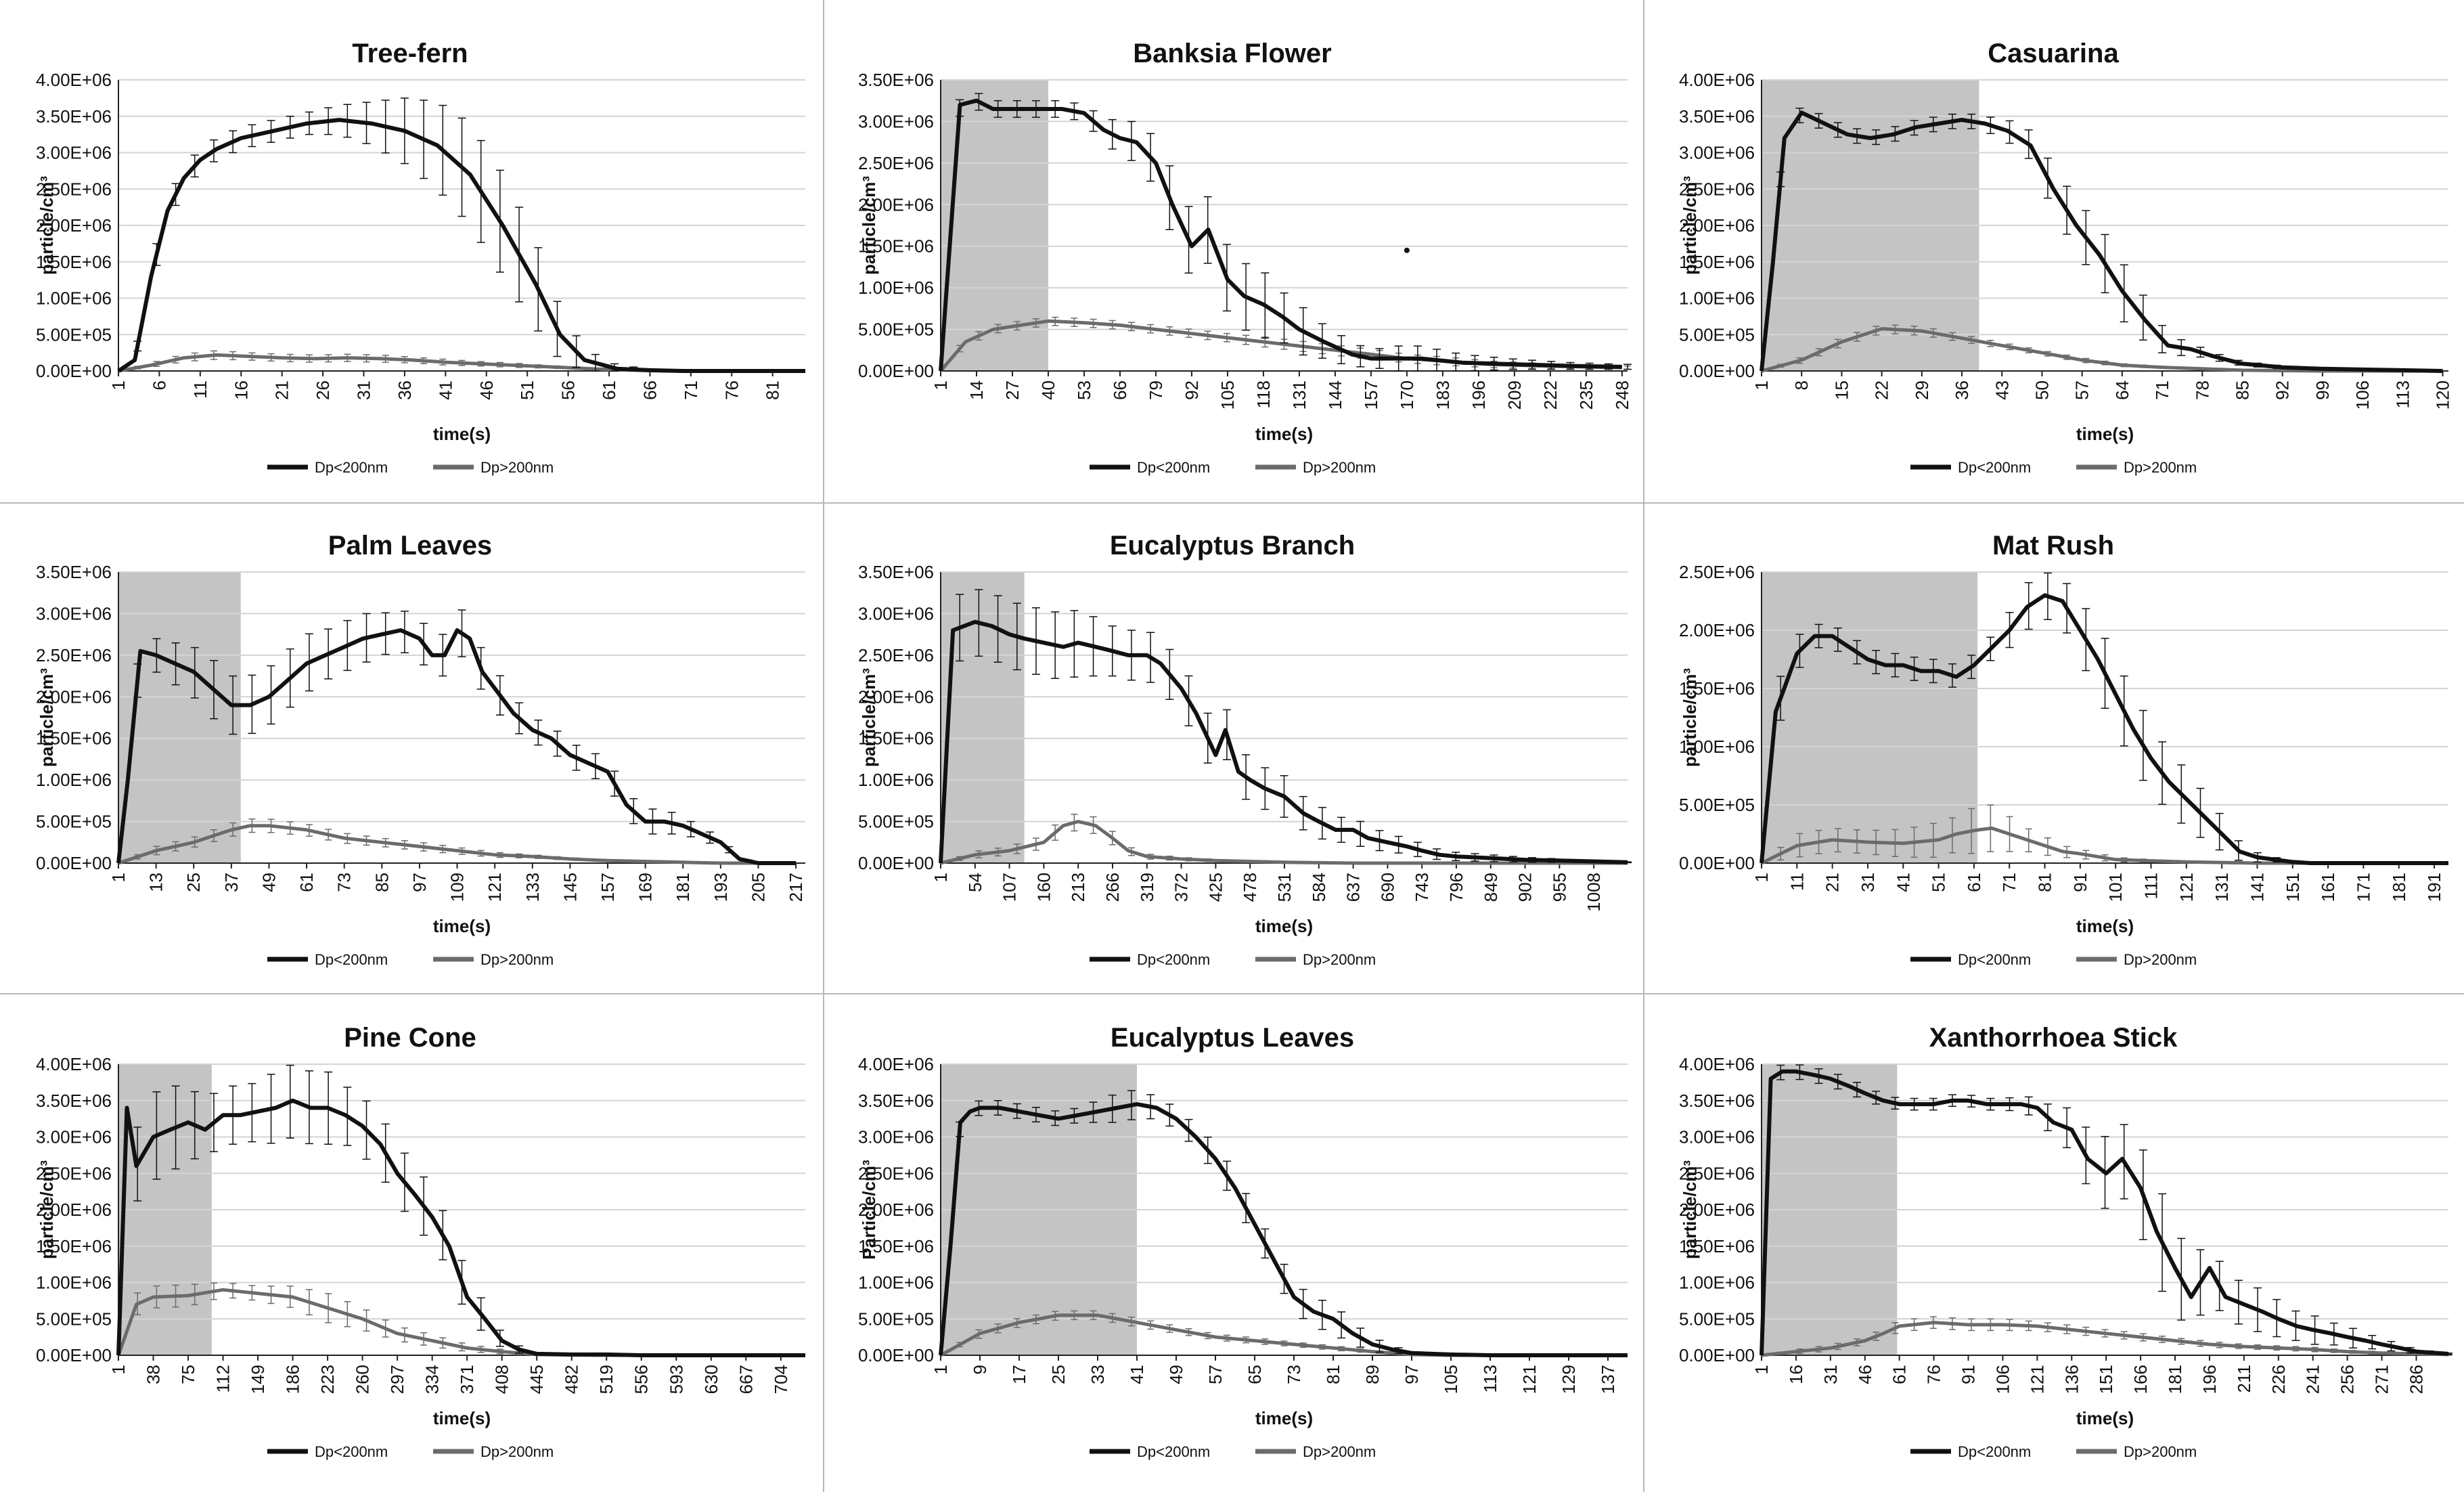 This screenshot has height=1492, width=2464. What do you see at coordinates (419, 882) in the screenshot?
I see `x-tick-label: 97` at bounding box center [419, 882].